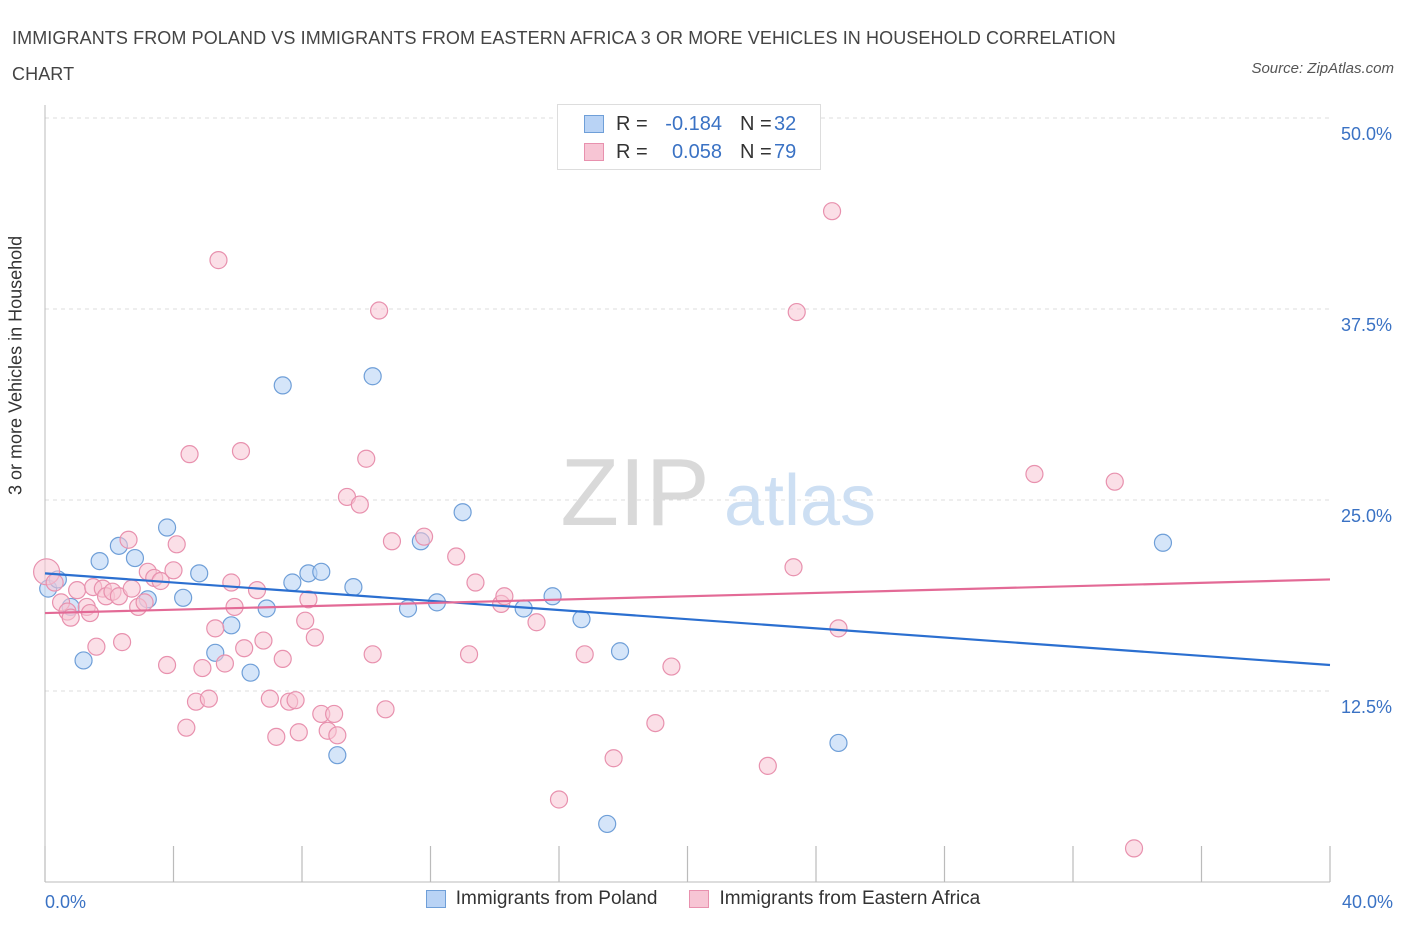 The height and width of the screenshot is (930, 1406). I want to click on y-tick-label: 50.0%, so click(1366, 134).